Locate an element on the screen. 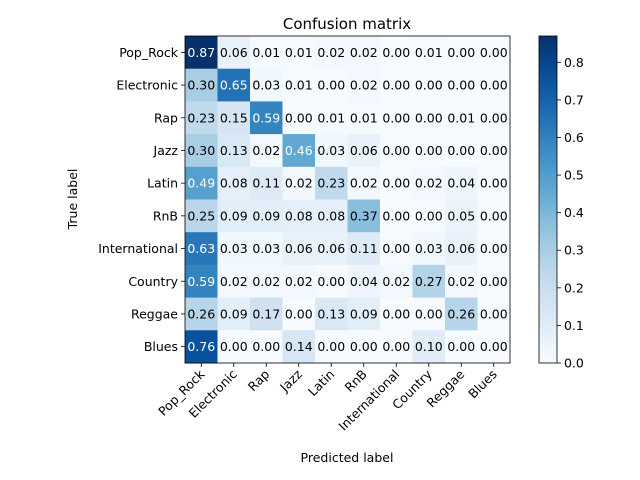 Image resolution: width=640 pixels, height=480 pixels. cell-value-label: 0.11 is located at coordinates (266, 183).